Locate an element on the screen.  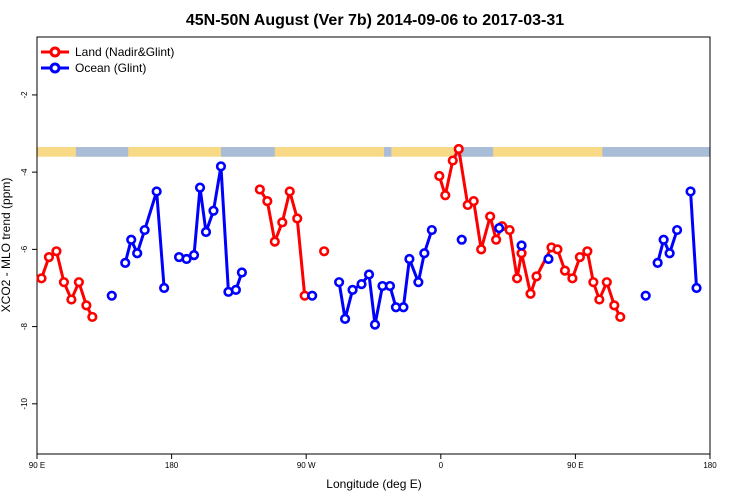
land-band is located at coordinates (373, 152).